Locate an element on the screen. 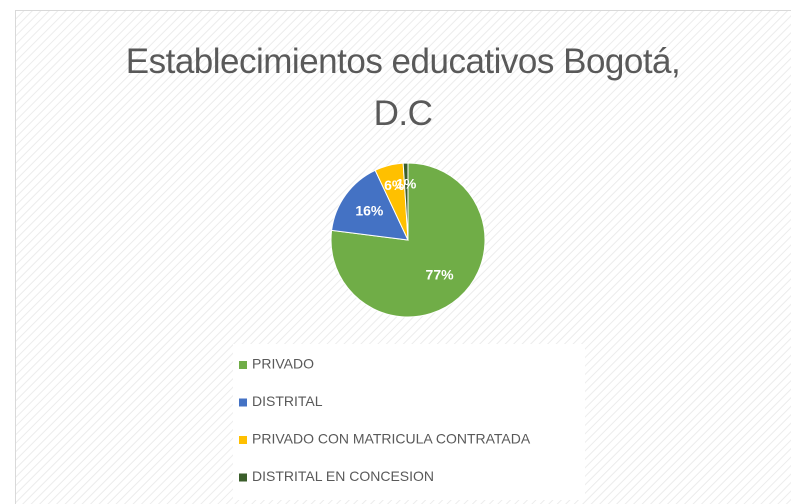 The width and height of the screenshot is (791, 504). legend-label: PRIVADO CON MATRICULA CONTRATADA is located at coordinates (391, 439).